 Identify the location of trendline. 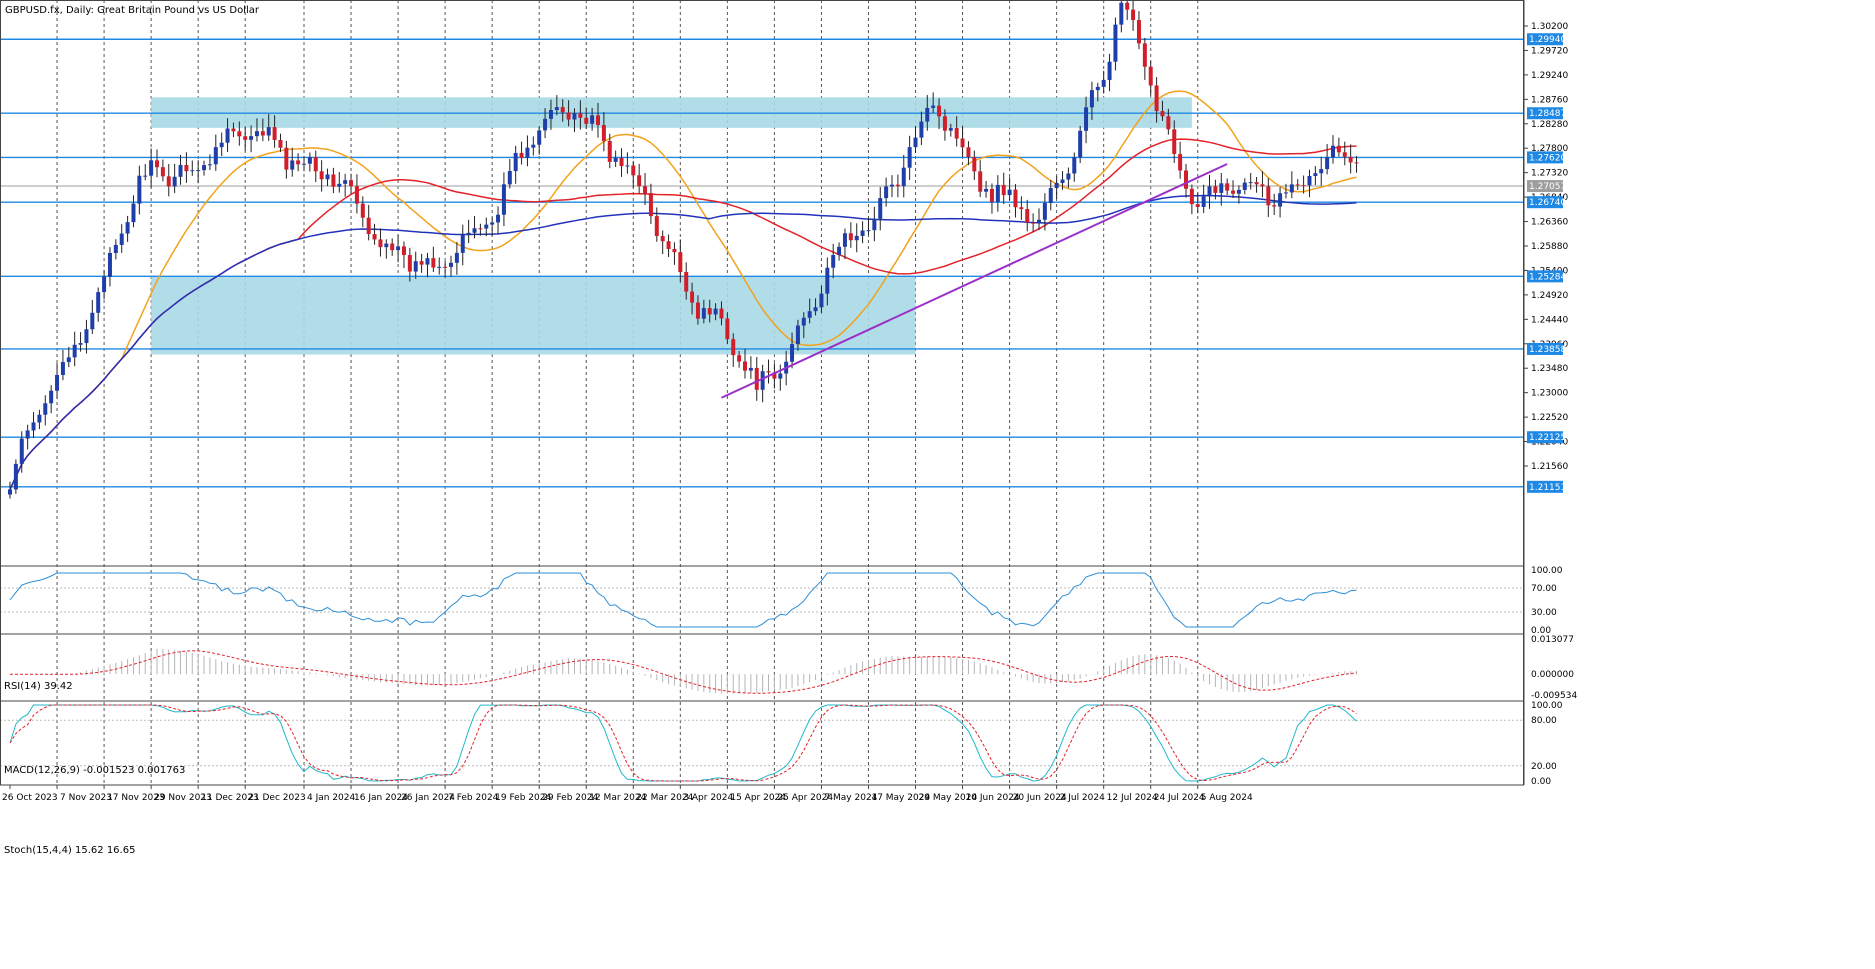
(974, 281).